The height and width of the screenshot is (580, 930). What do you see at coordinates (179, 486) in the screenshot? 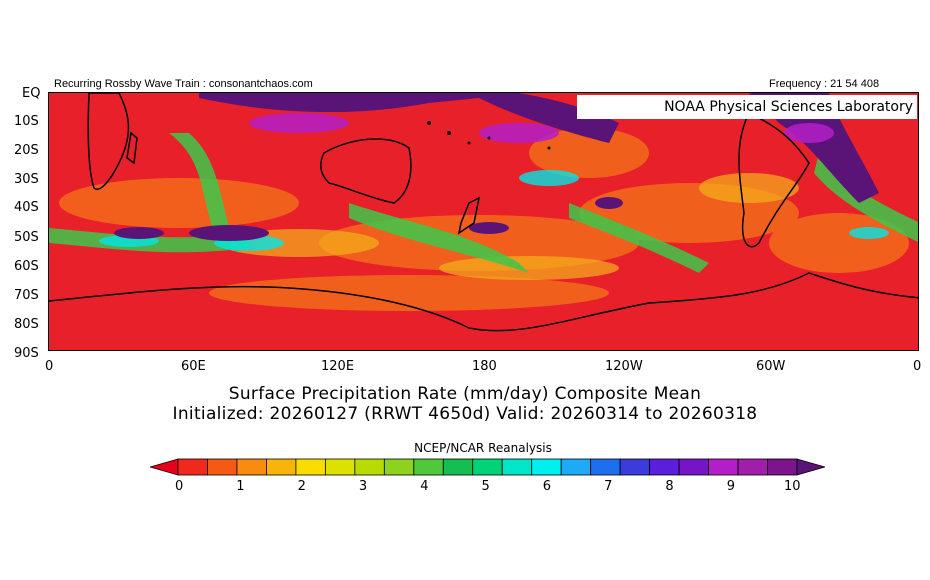
I see `colorbar-tick-label: 0` at bounding box center [179, 486].